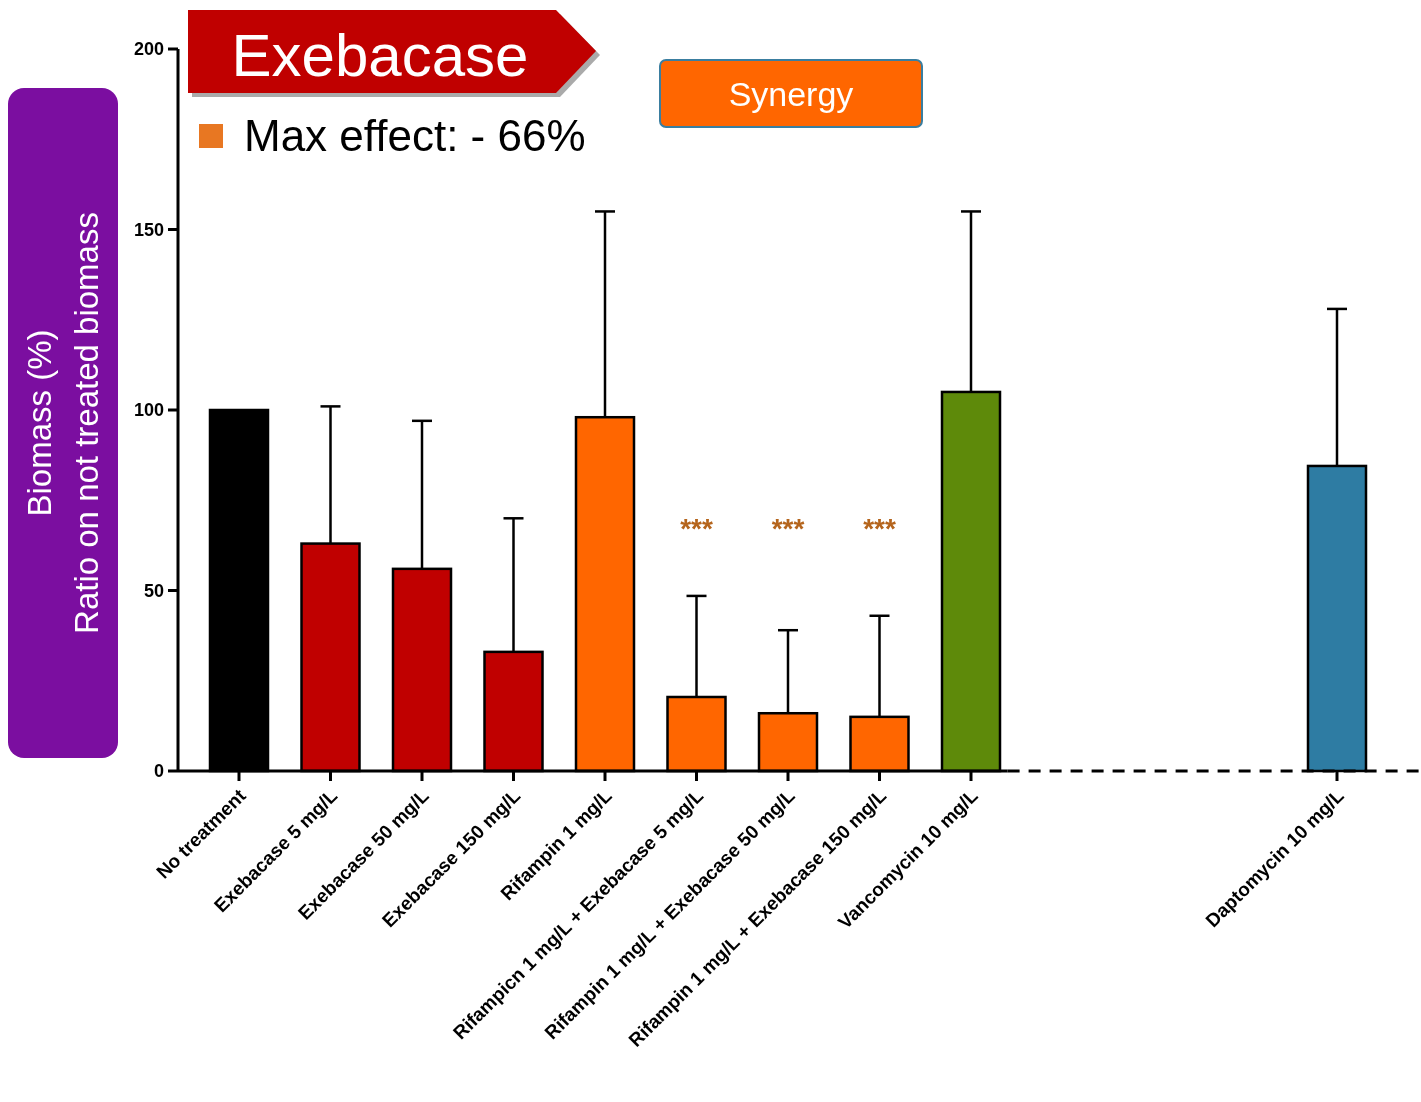  Describe the element at coordinates (148, 49) in the screenshot. I see `y-tick-label: 200` at that location.